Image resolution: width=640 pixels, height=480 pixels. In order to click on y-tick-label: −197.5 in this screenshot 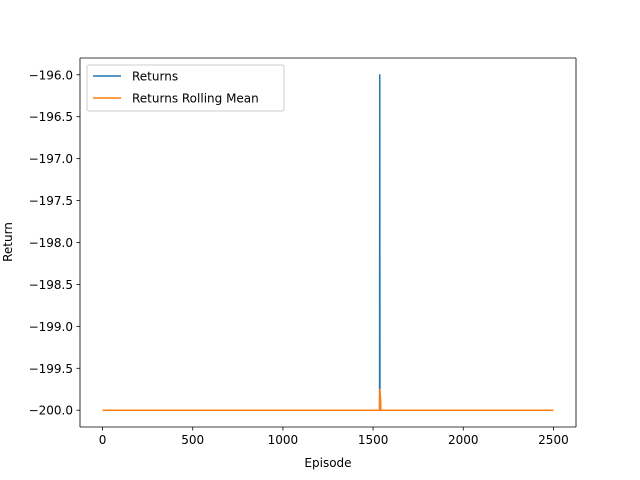, I will do `click(51, 201)`.